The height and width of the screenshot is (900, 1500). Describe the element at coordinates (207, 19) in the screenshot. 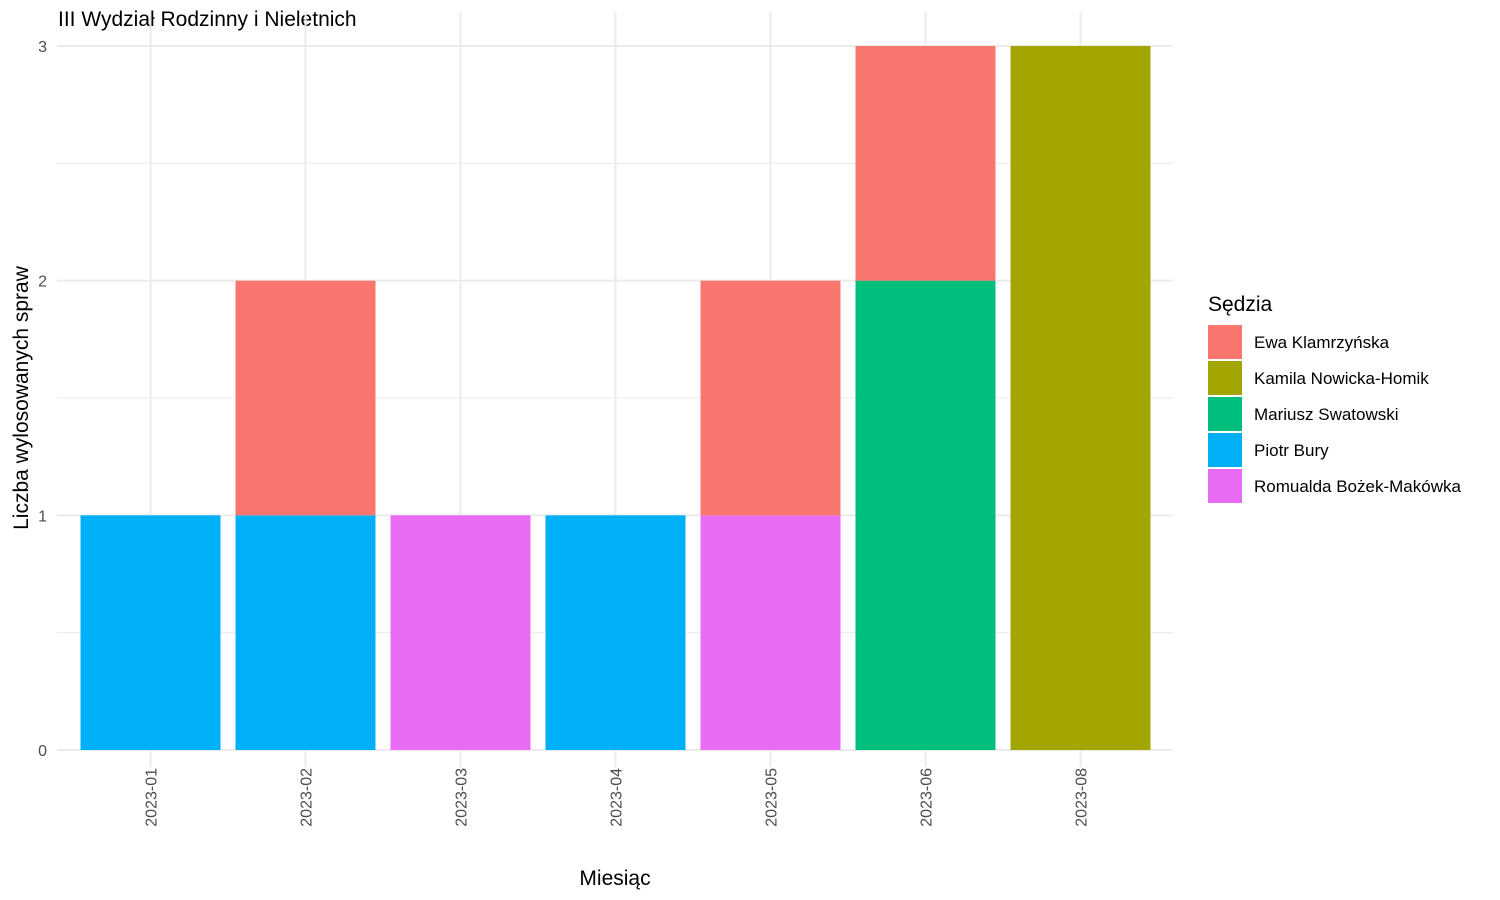

I see `chart-title: III Wydział Rodzinny i Nieletnich` at that location.